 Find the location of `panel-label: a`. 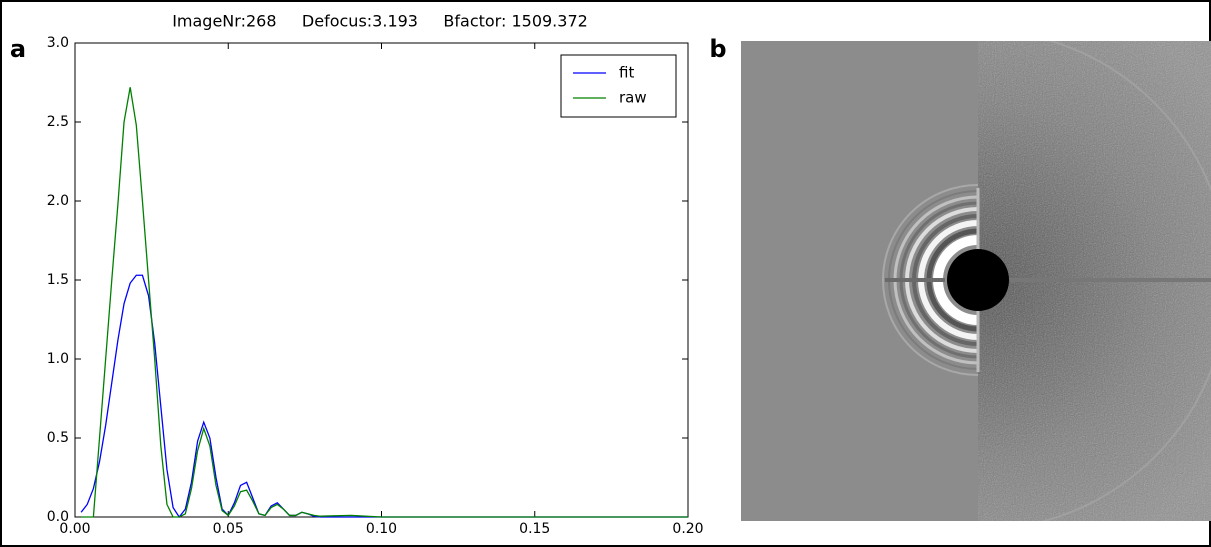

panel-label: a is located at coordinates (18, 49).